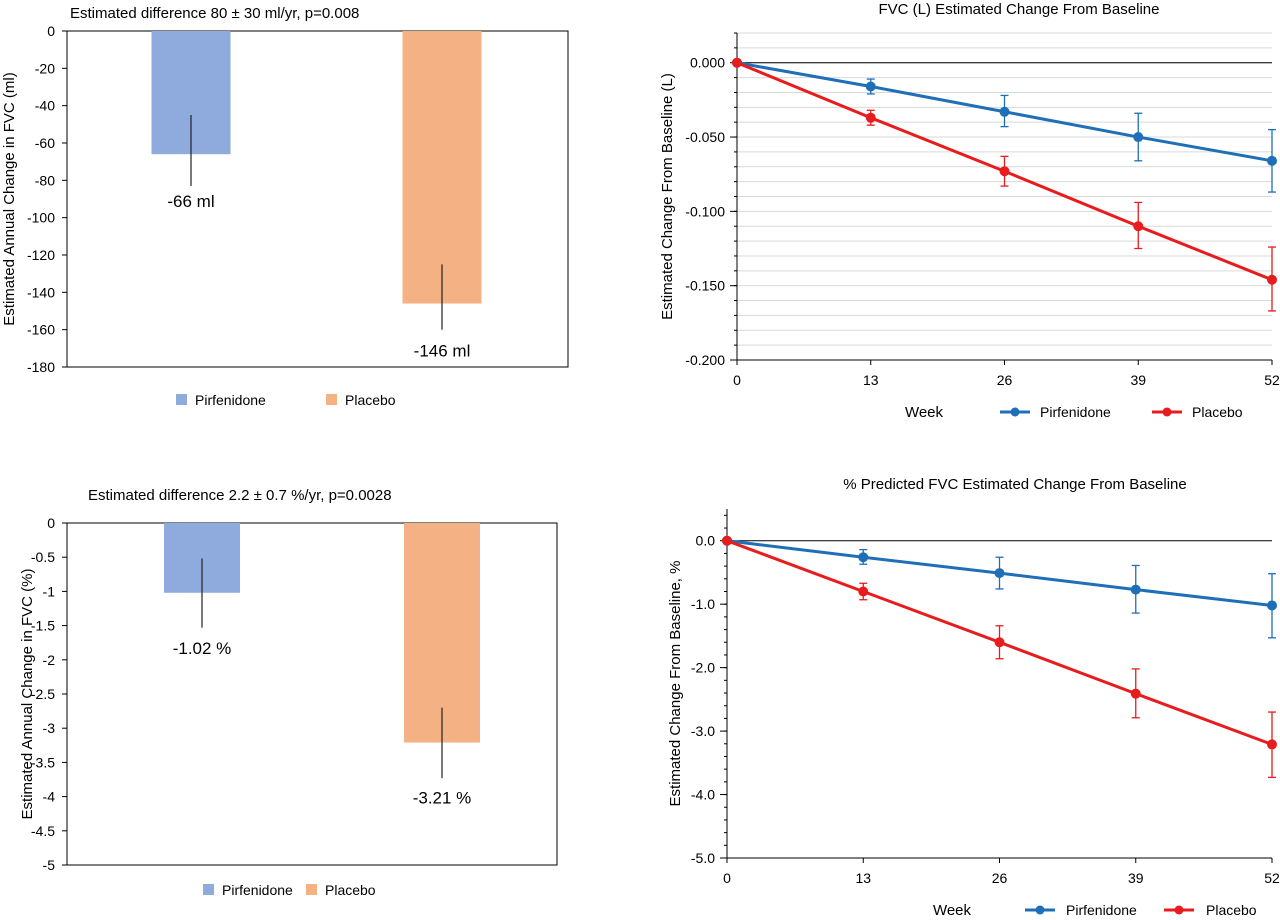 The width and height of the screenshot is (1280, 920). Describe the element at coordinates (49, 728) in the screenshot. I see `y-tick-label: -3` at that location.